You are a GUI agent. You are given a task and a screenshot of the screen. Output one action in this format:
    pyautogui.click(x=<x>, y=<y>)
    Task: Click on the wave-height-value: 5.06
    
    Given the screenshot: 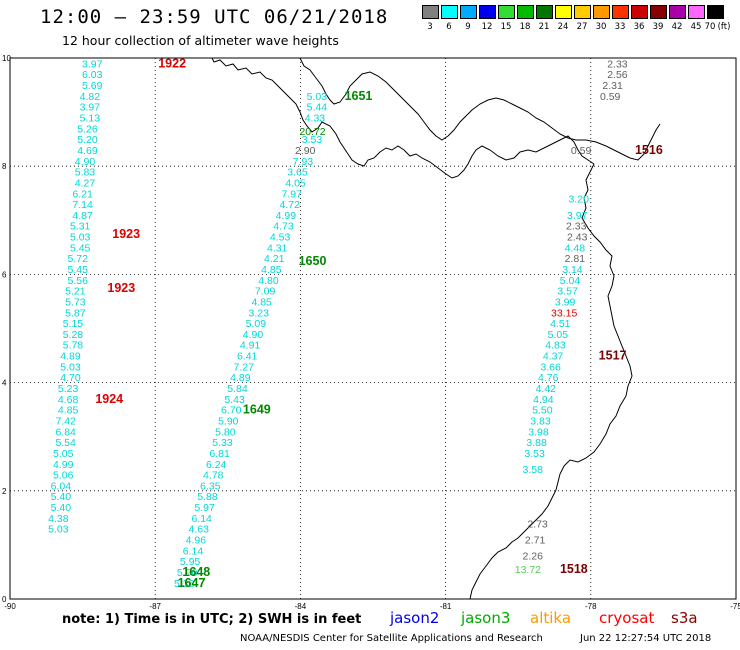 What is the action you would take?
    pyautogui.click(x=63, y=476)
    